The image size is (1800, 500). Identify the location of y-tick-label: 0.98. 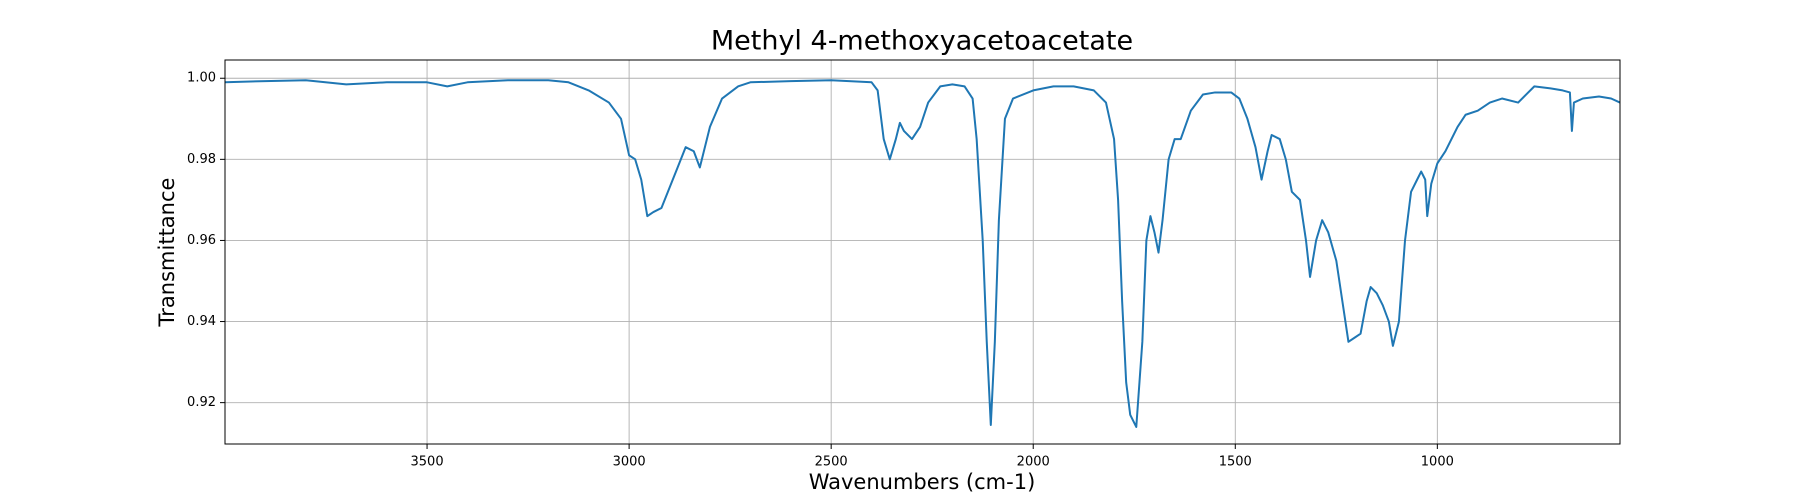
(201, 159).